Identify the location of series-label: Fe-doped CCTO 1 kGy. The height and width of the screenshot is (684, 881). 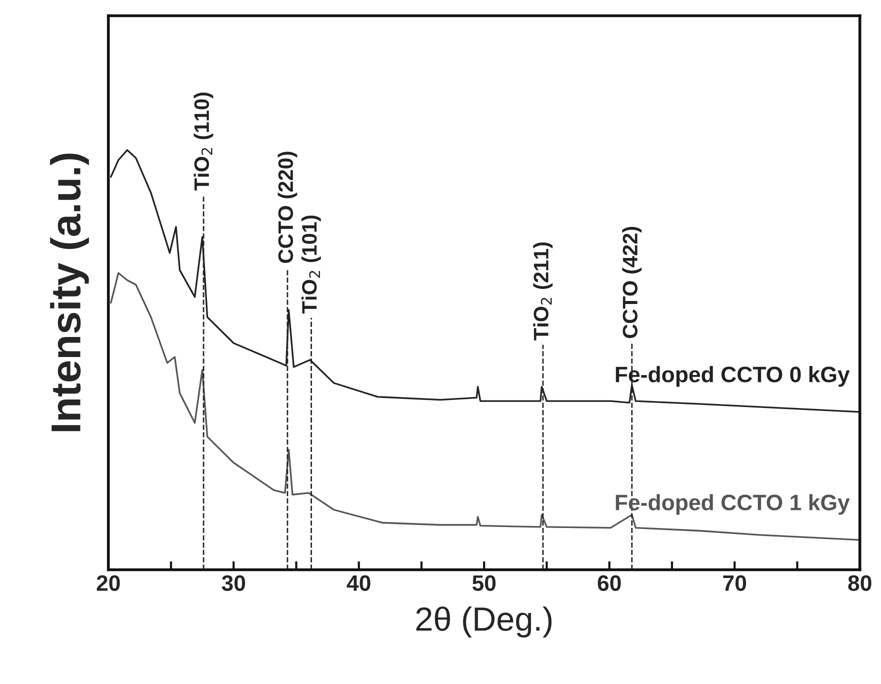
(733, 504).